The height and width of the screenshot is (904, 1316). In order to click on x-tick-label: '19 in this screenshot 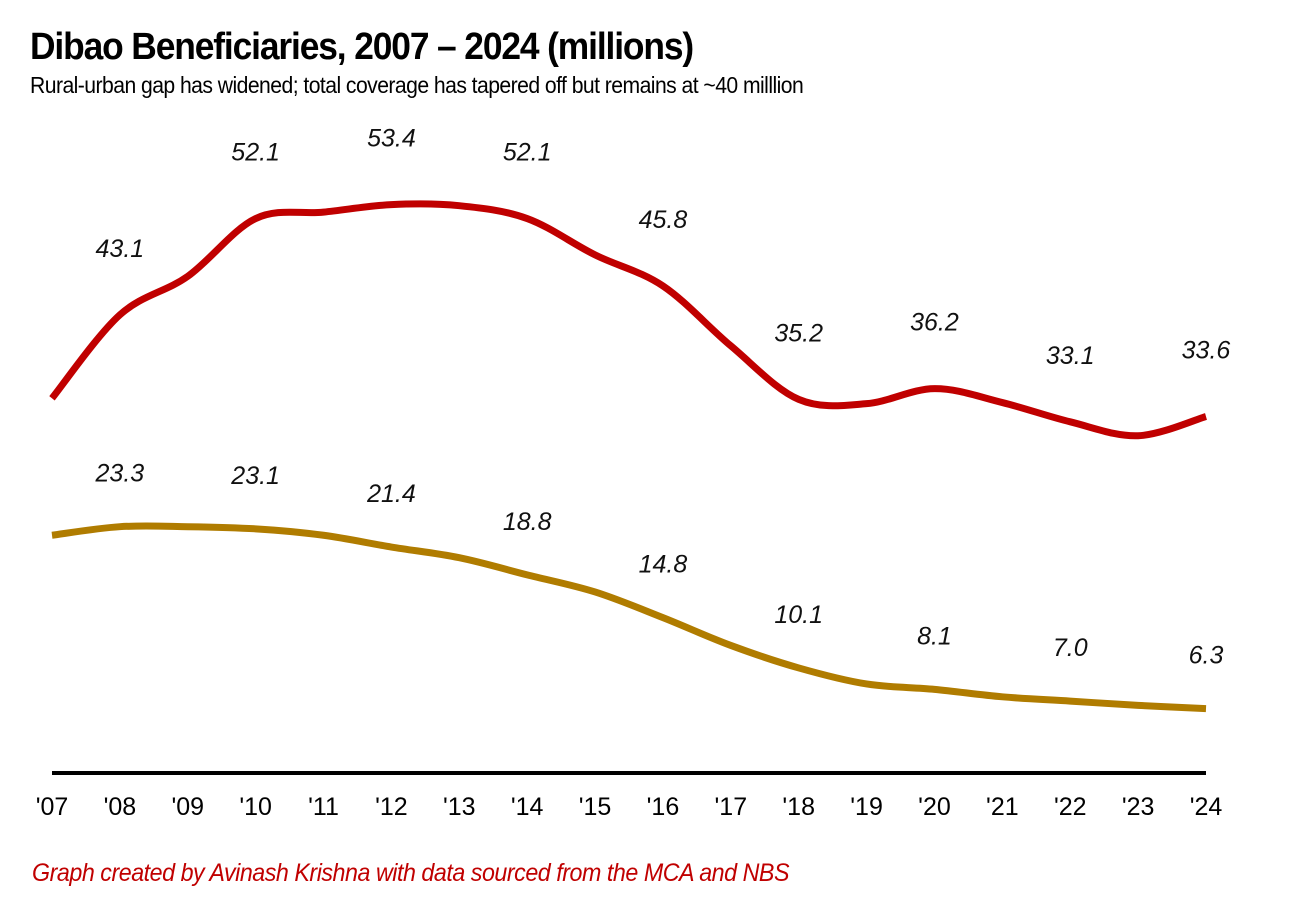, I will do `click(866, 807)`.